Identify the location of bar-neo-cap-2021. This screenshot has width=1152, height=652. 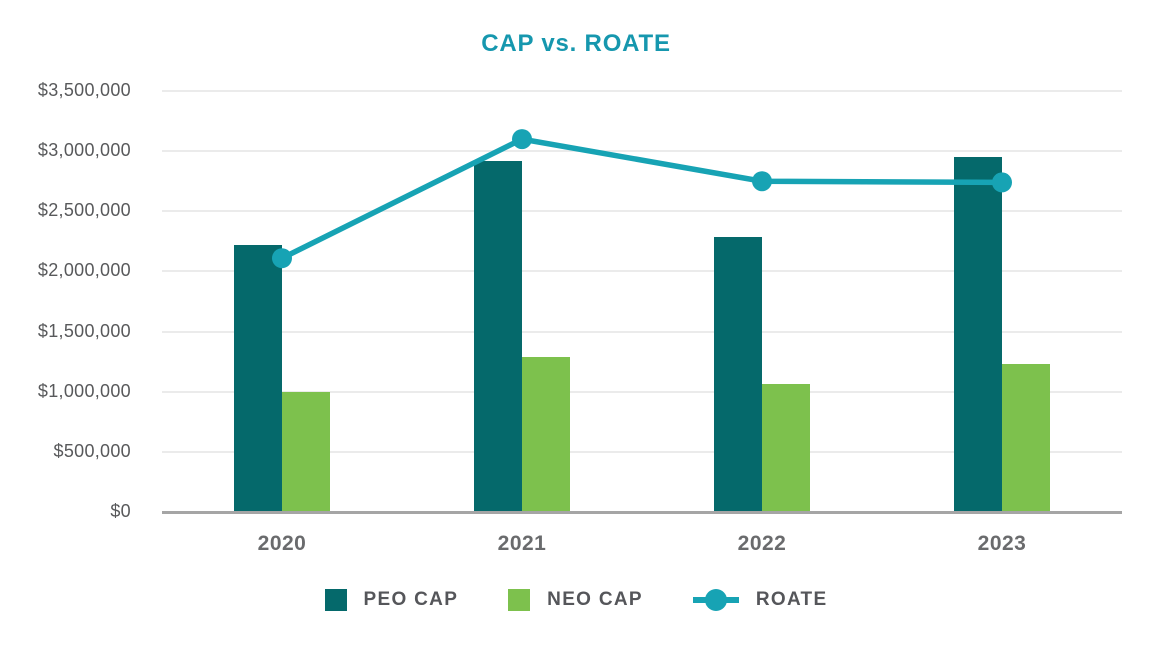
(546, 434).